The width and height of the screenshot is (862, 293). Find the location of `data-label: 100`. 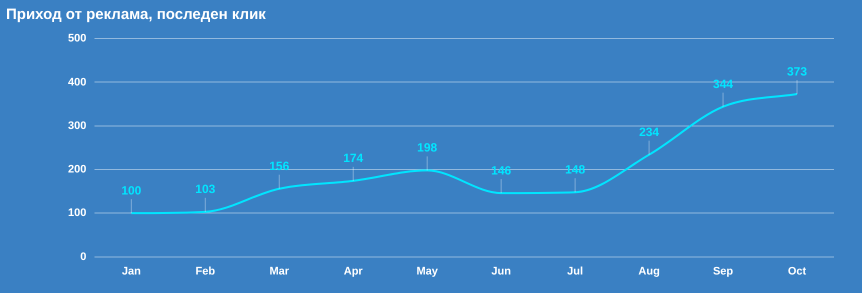

data-label: 100 is located at coordinates (131, 190).